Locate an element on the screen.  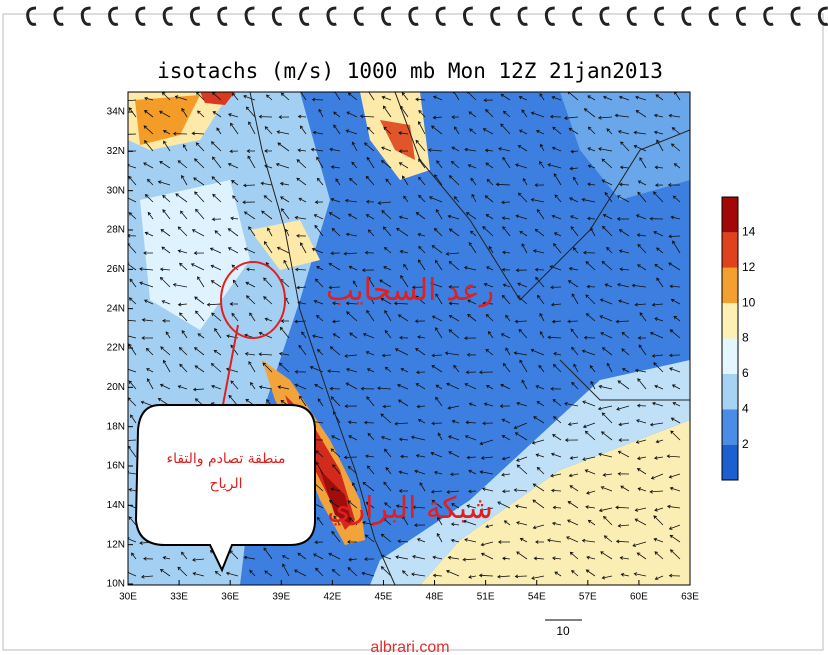
y-tick-label: 24N is located at coordinates (116, 308).